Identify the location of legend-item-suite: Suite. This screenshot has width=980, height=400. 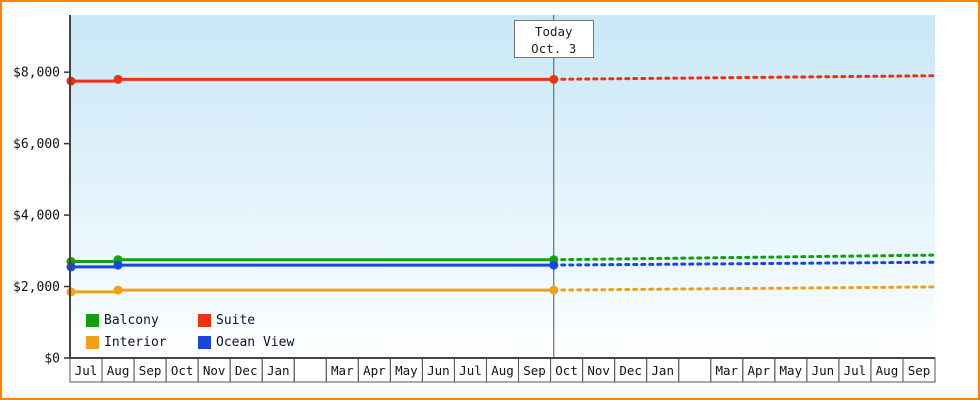
(246, 320).